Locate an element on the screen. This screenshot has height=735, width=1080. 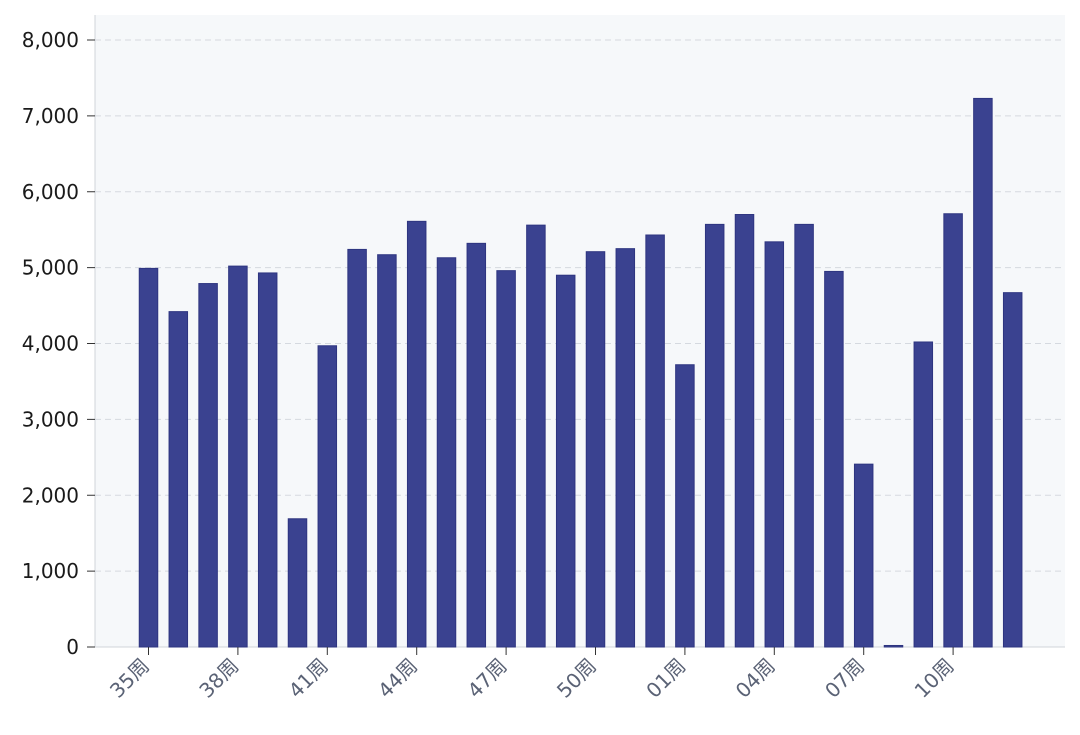
x-tick-label: 35周 is located at coordinates (129, 678).